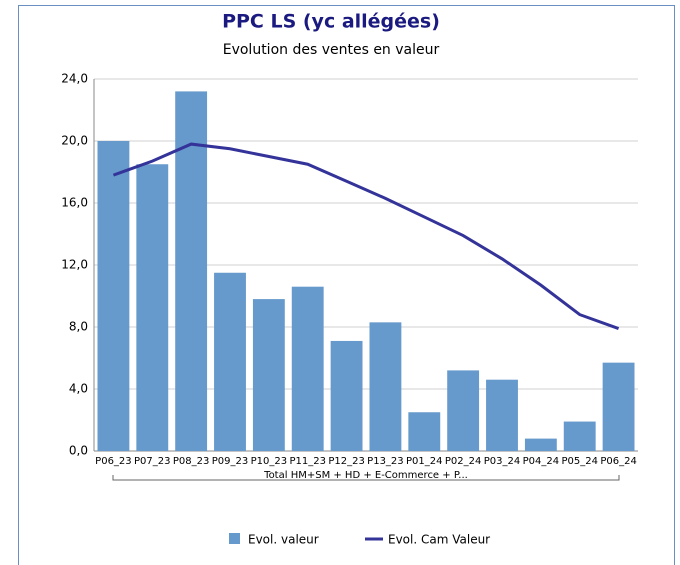  Describe the element at coordinates (424, 461) in the screenshot. I see `x-tick-label: P01_24` at that location.